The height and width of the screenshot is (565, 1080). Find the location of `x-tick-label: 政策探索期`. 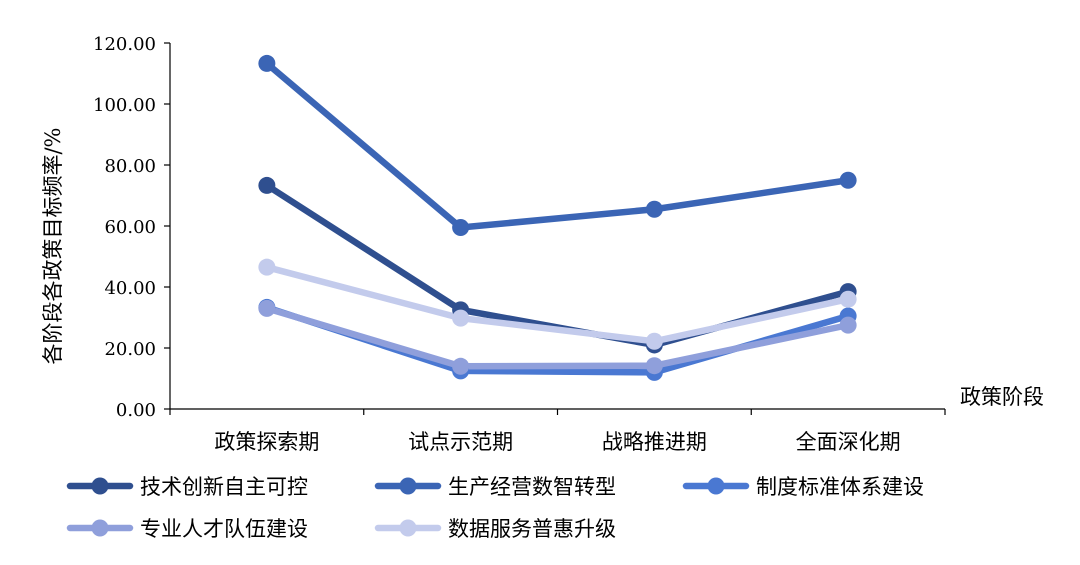

x-tick-label: 政策探索期 is located at coordinates (266, 442).